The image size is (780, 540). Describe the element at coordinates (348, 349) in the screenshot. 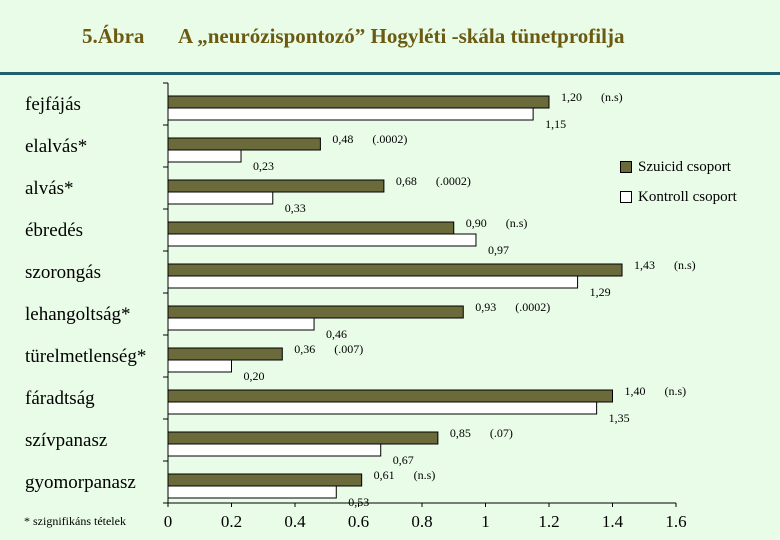

I see `significance-label: (.007)` at that location.